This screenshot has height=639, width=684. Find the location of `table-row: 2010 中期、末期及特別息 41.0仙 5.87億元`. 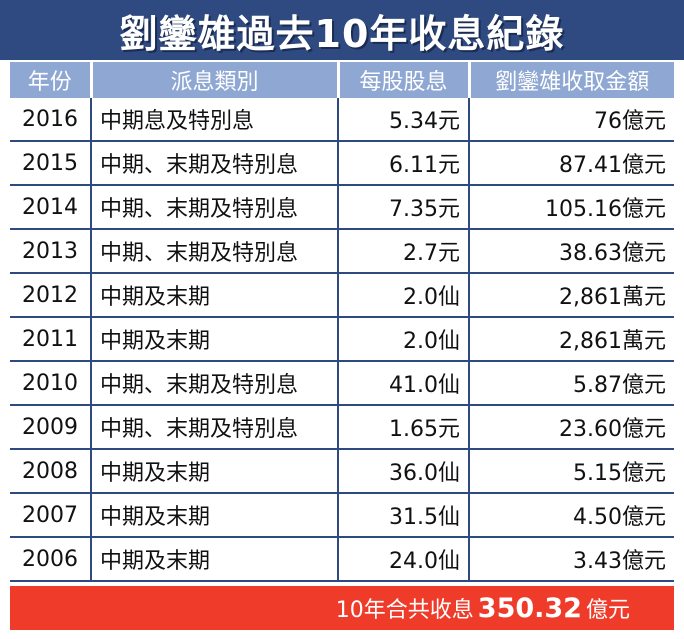

table-row: 2010 中期、末期及特別息 41.0仙 5.87億元 is located at coordinates (342, 383).